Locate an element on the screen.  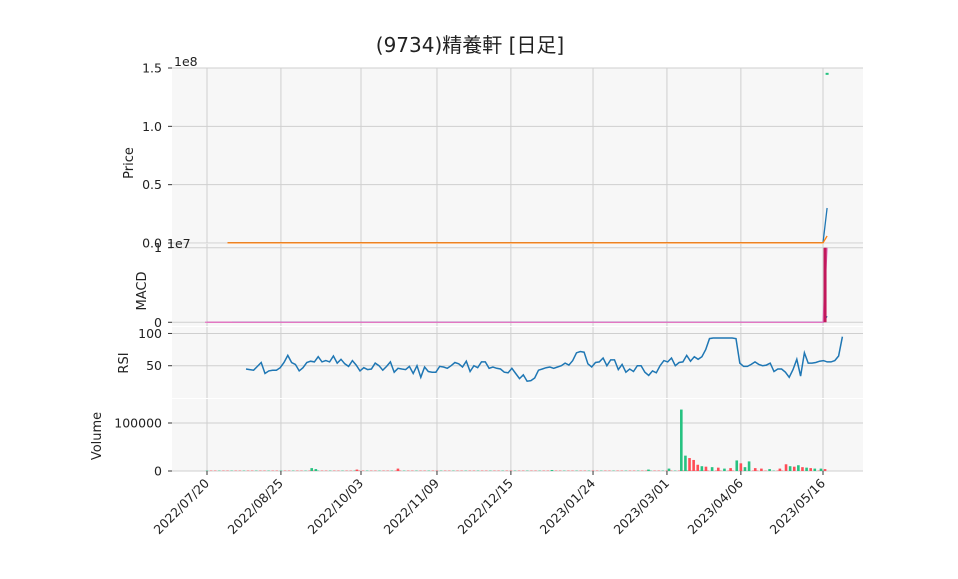
volume-ytick-label: 100000 is located at coordinates (138, 423).